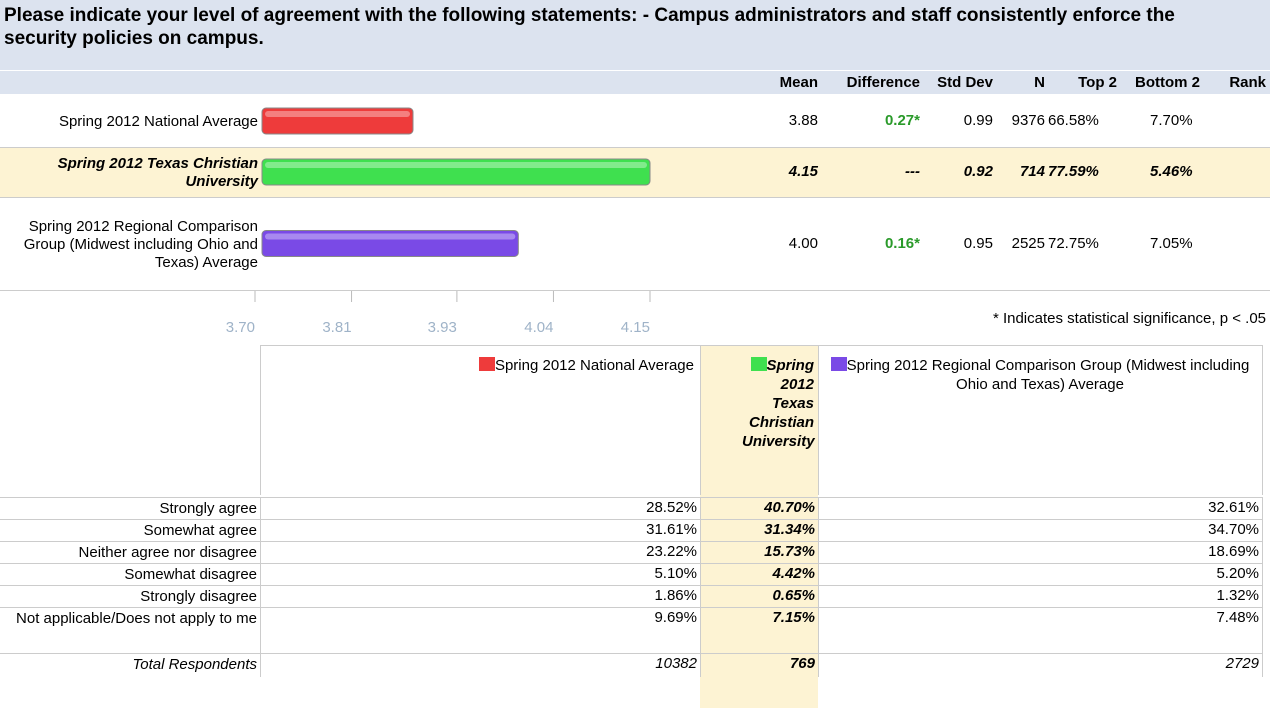 The image size is (1270, 708). I want to click on cell-value: 1.32%, so click(1237, 595).